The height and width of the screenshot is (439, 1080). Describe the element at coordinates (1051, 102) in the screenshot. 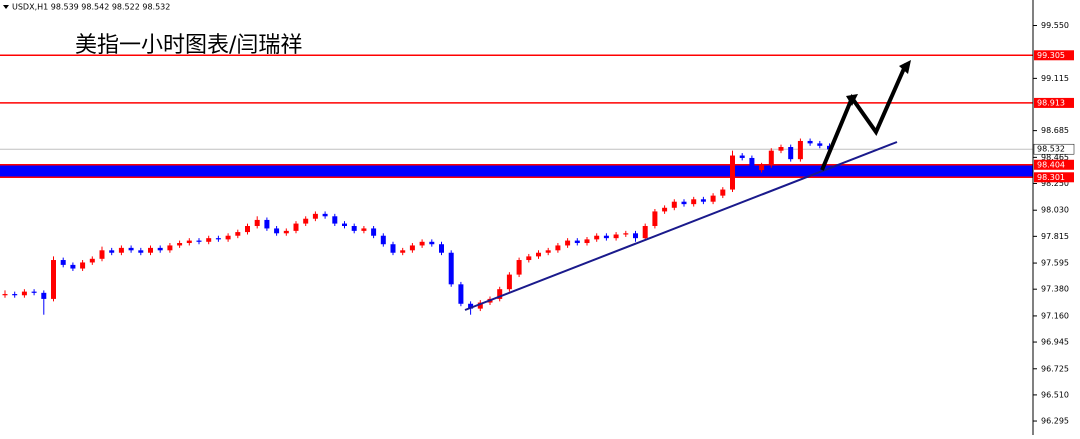

I see `level-label: 98.913` at that location.